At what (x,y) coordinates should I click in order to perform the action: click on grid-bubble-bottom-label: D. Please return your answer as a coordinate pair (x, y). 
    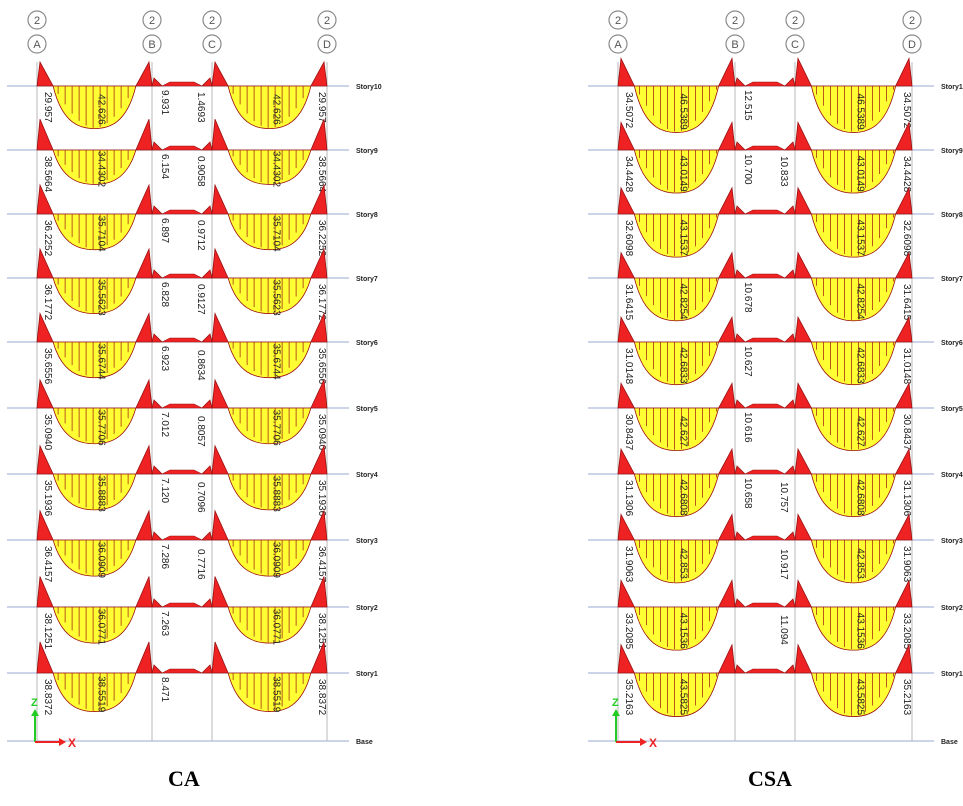
    Looking at the image, I should click on (912, 45).